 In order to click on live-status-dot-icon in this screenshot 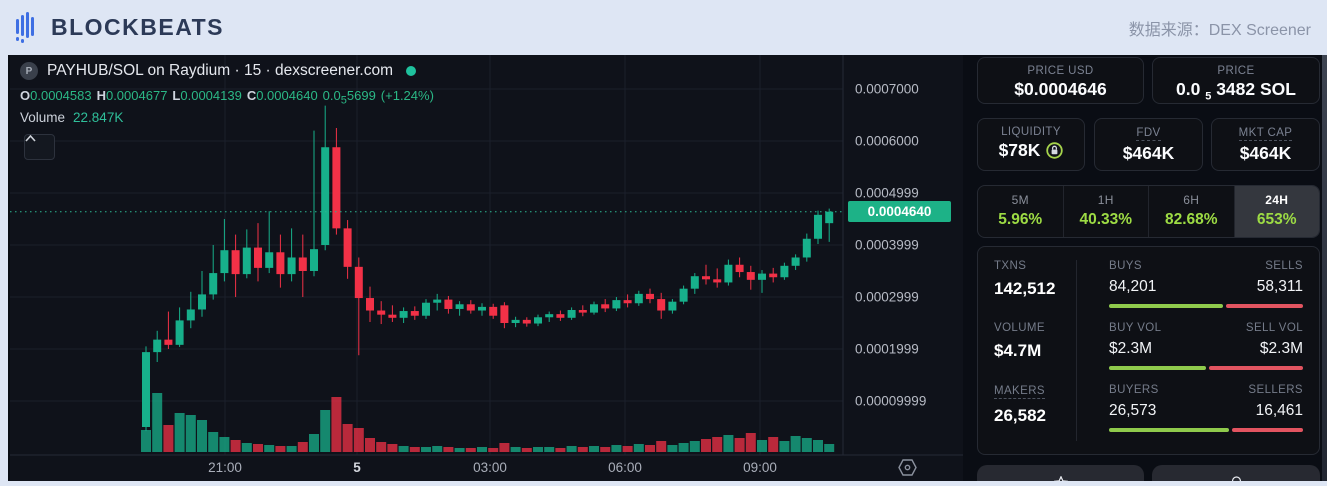, I will do `click(411, 71)`.